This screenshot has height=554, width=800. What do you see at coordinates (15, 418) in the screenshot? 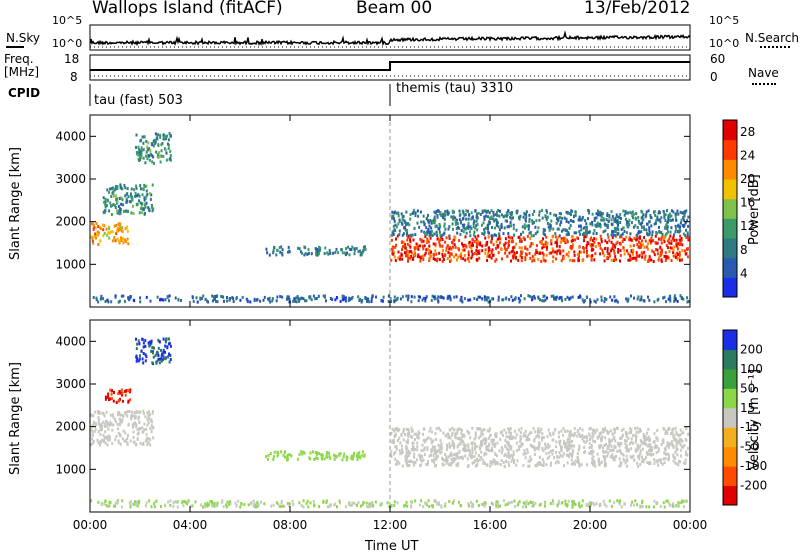
I see `velocity-ylabel: Slant Range [km]` at bounding box center [15, 418].